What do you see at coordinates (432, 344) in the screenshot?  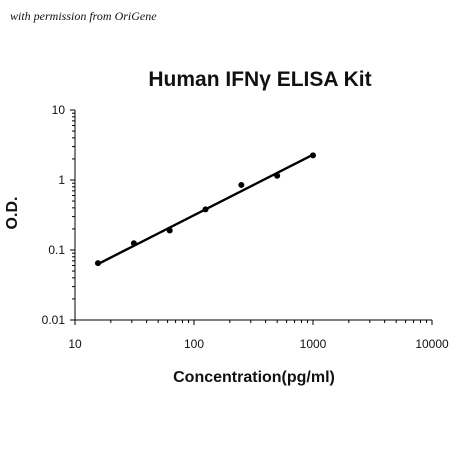 I see `x-tick-label: 10000` at bounding box center [432, 344].